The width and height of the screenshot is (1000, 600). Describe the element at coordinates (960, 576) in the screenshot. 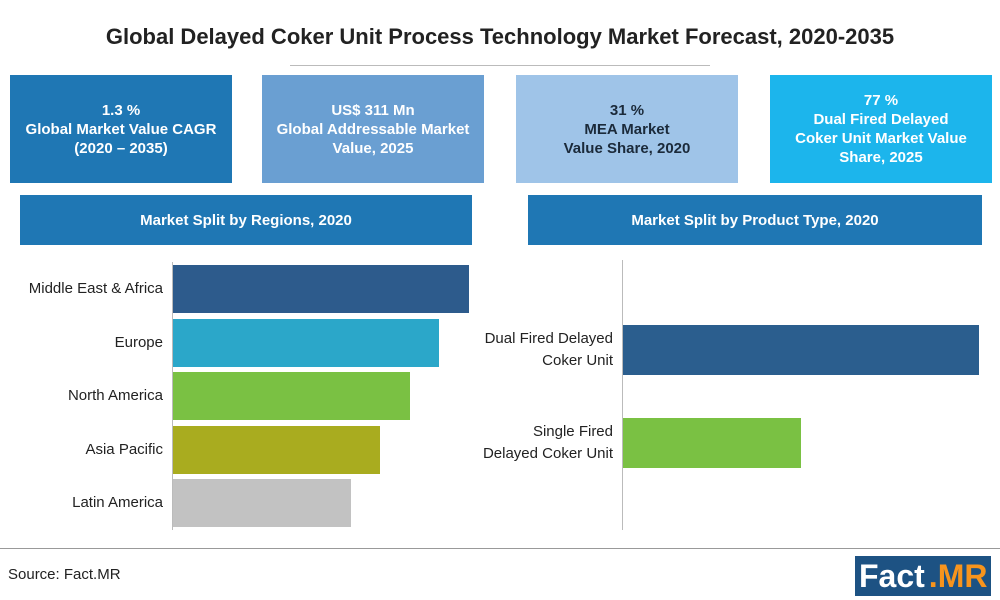

I see `logo-text: .MR` at that location.